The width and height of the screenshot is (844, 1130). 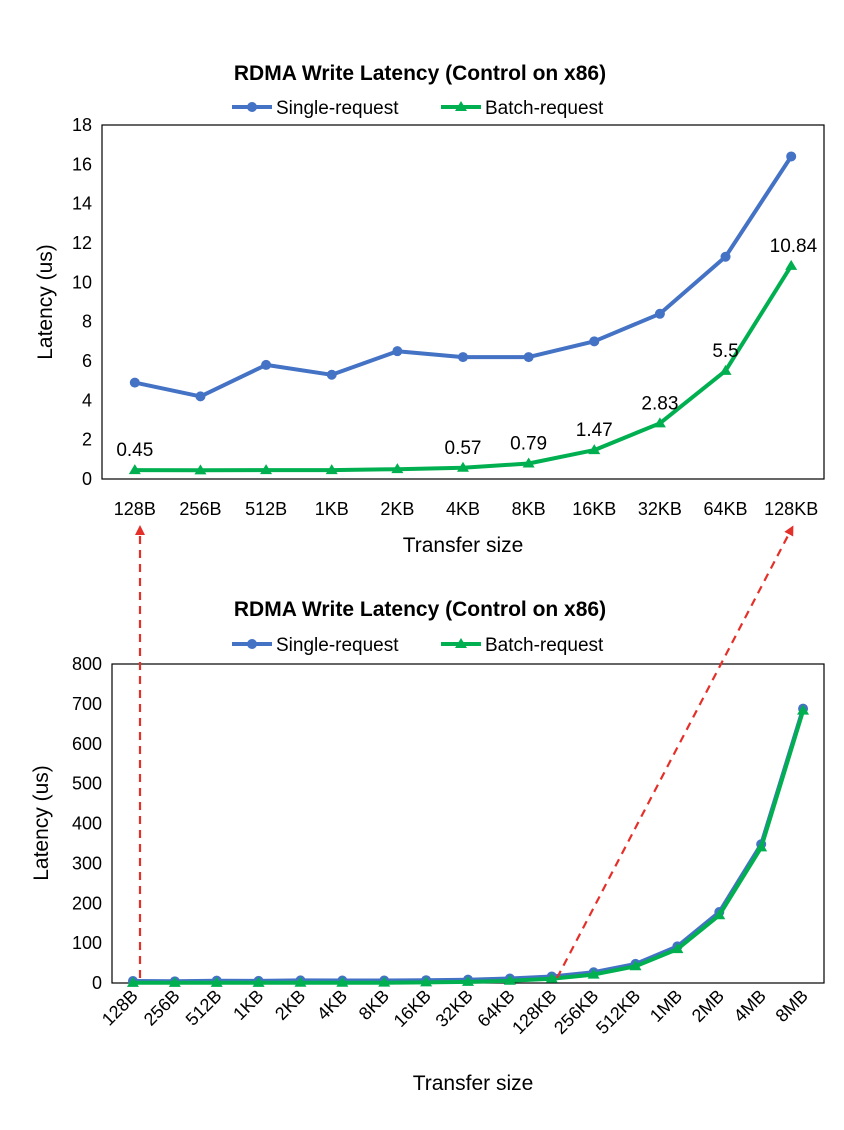 What do you see at coordinates (463, 448) in the screenshot?
I see `data-label: 0.57` at bounding box center [463, 448].